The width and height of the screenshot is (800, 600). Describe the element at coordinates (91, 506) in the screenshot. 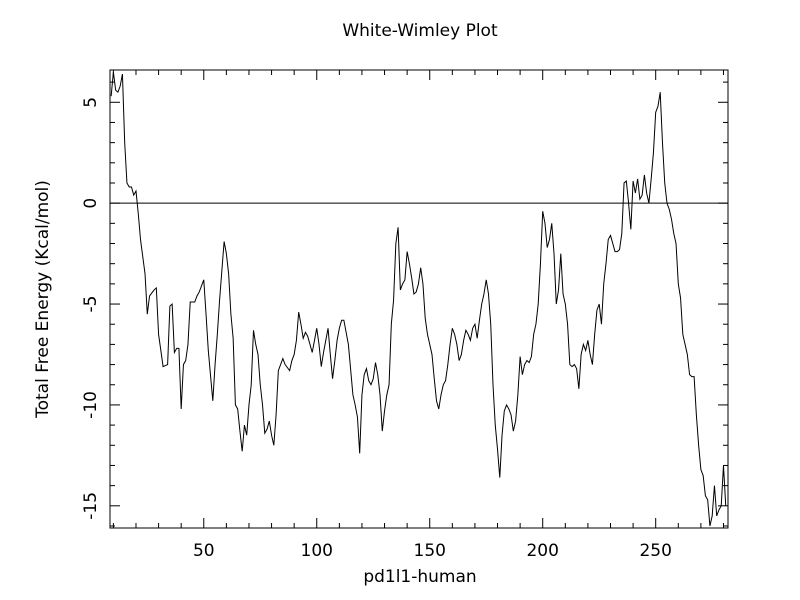

I see `y-tick-label: -15` at that location.